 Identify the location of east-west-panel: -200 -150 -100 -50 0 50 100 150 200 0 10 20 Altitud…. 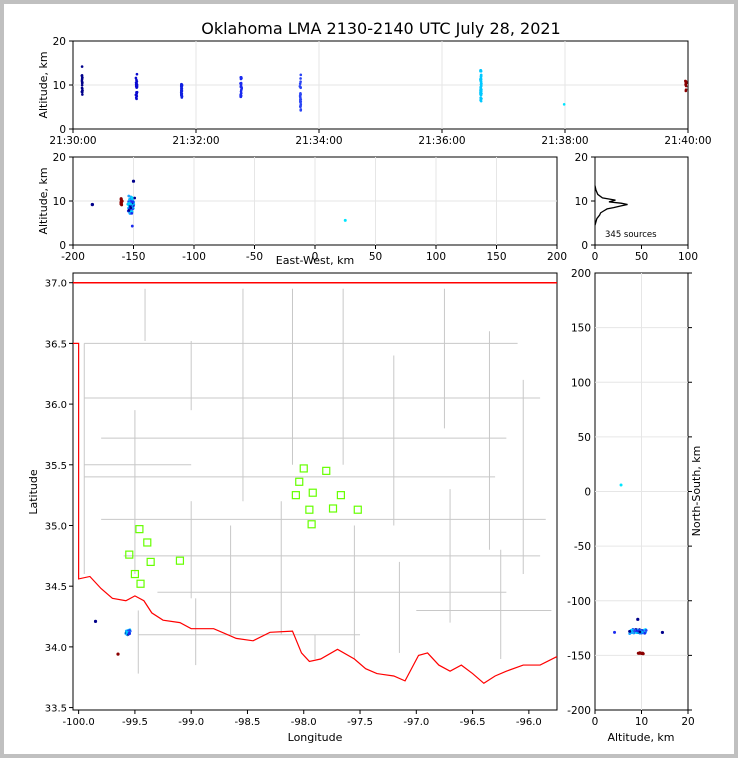
(302, 209).